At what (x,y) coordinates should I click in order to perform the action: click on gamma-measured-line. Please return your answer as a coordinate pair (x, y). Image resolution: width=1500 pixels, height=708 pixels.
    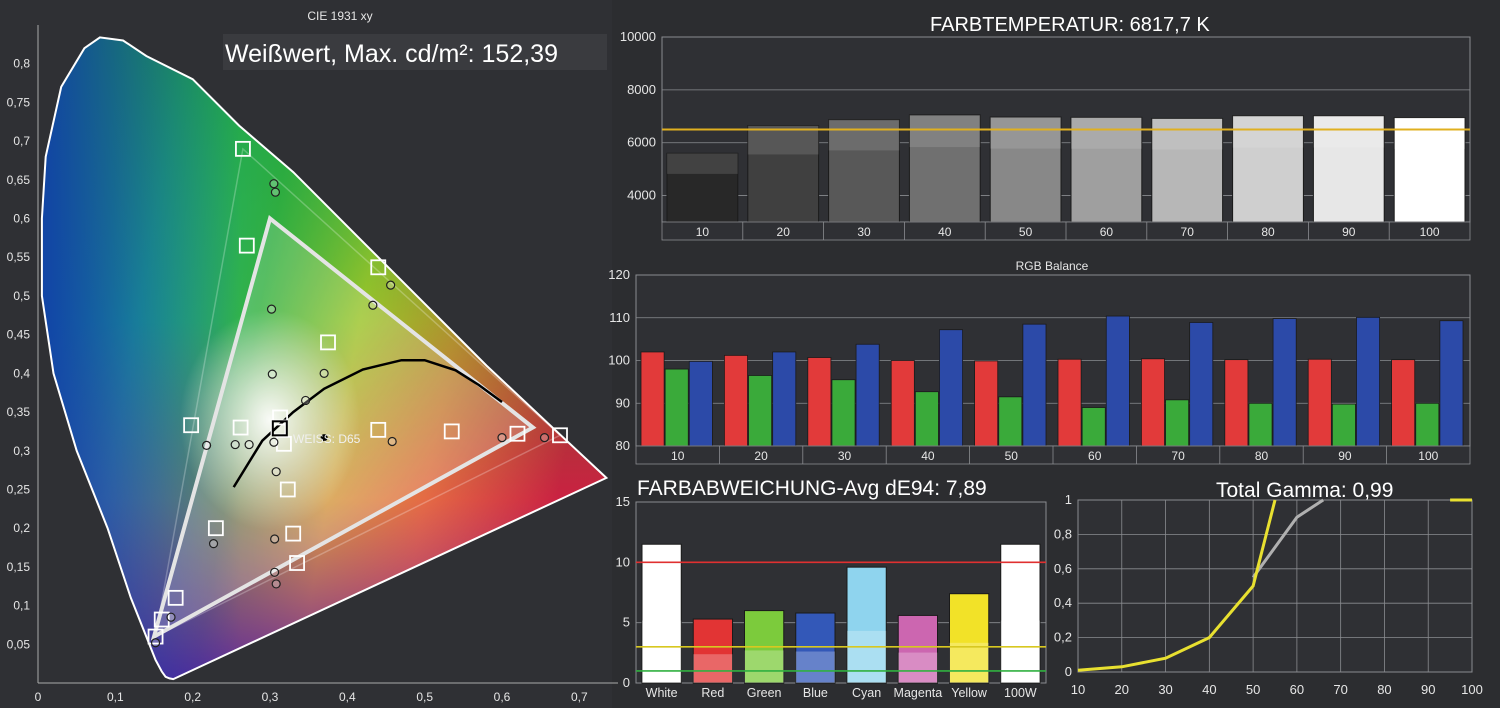
    Looking at the image, I should click on (1177, 585).